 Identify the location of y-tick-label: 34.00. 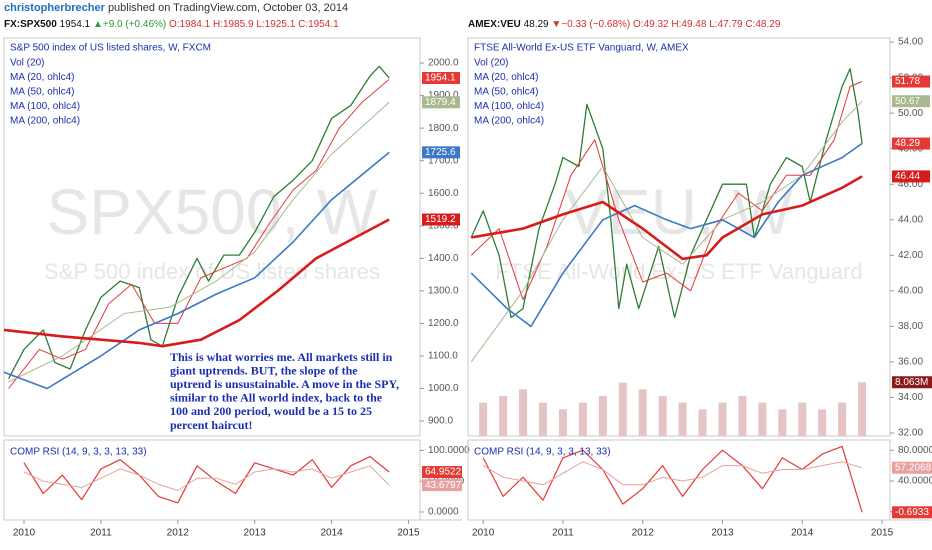
(910, 397).